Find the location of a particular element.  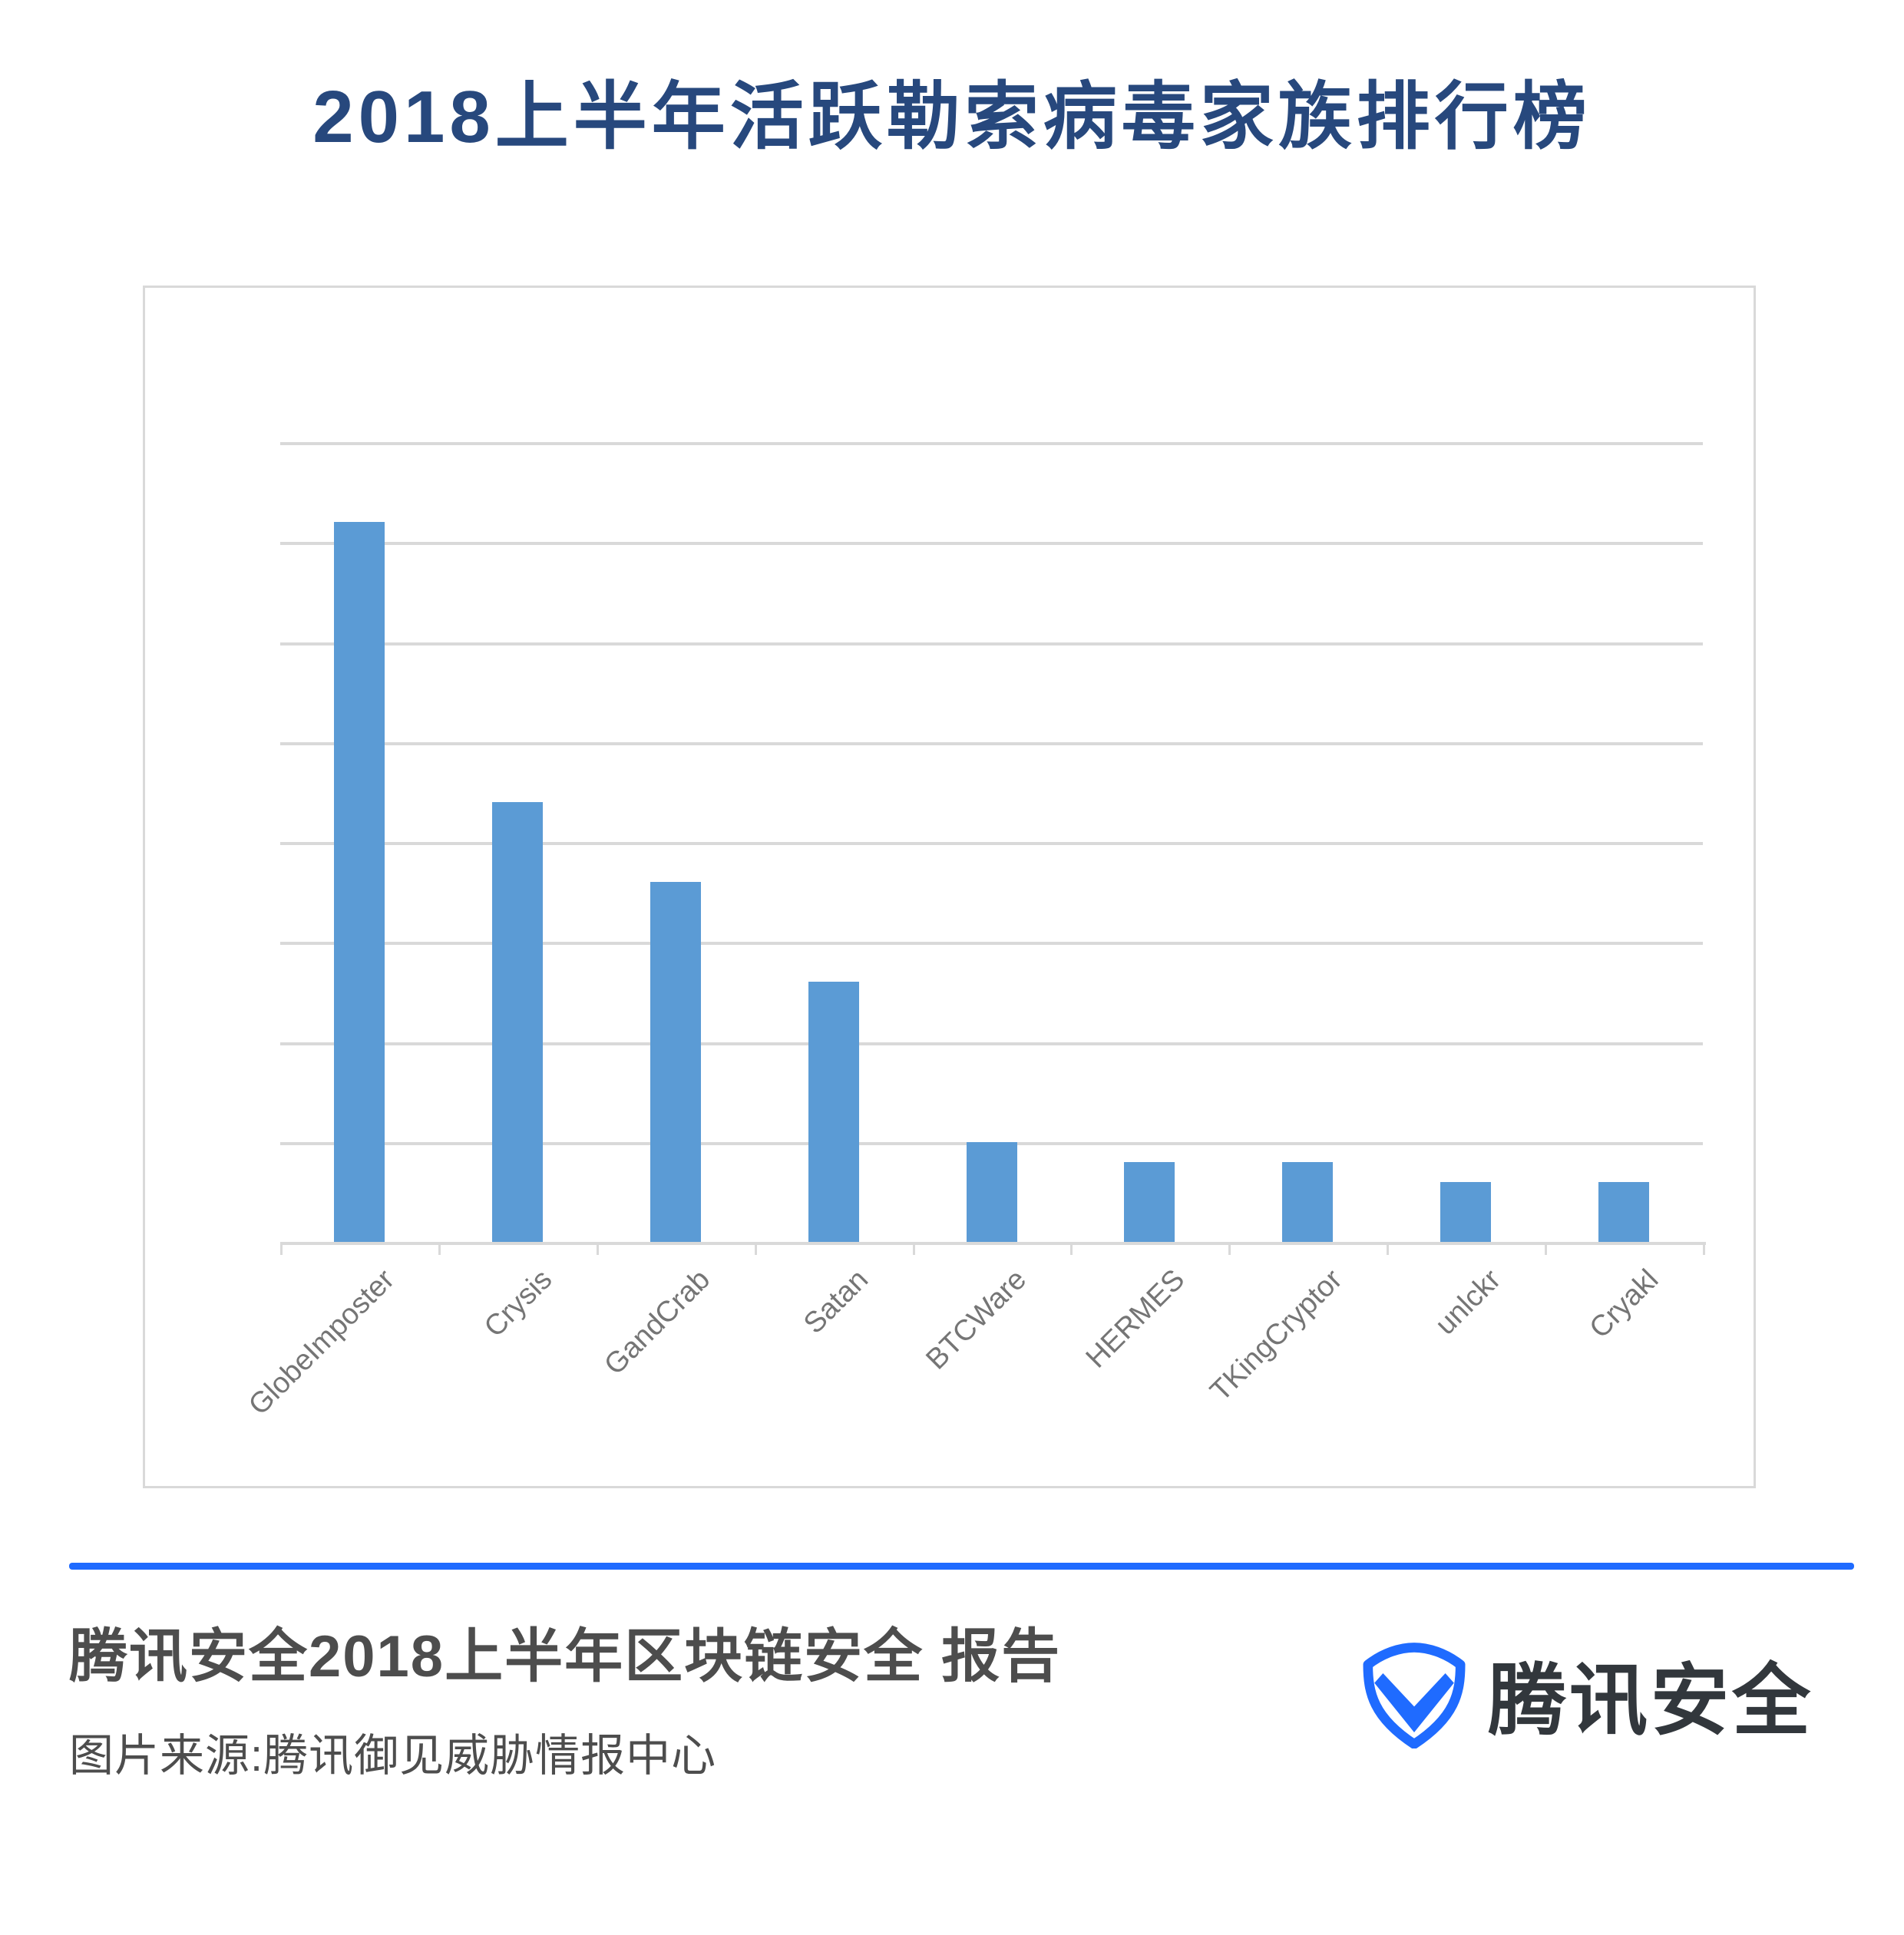

footer-divider is located at coordinates (961, 1566).